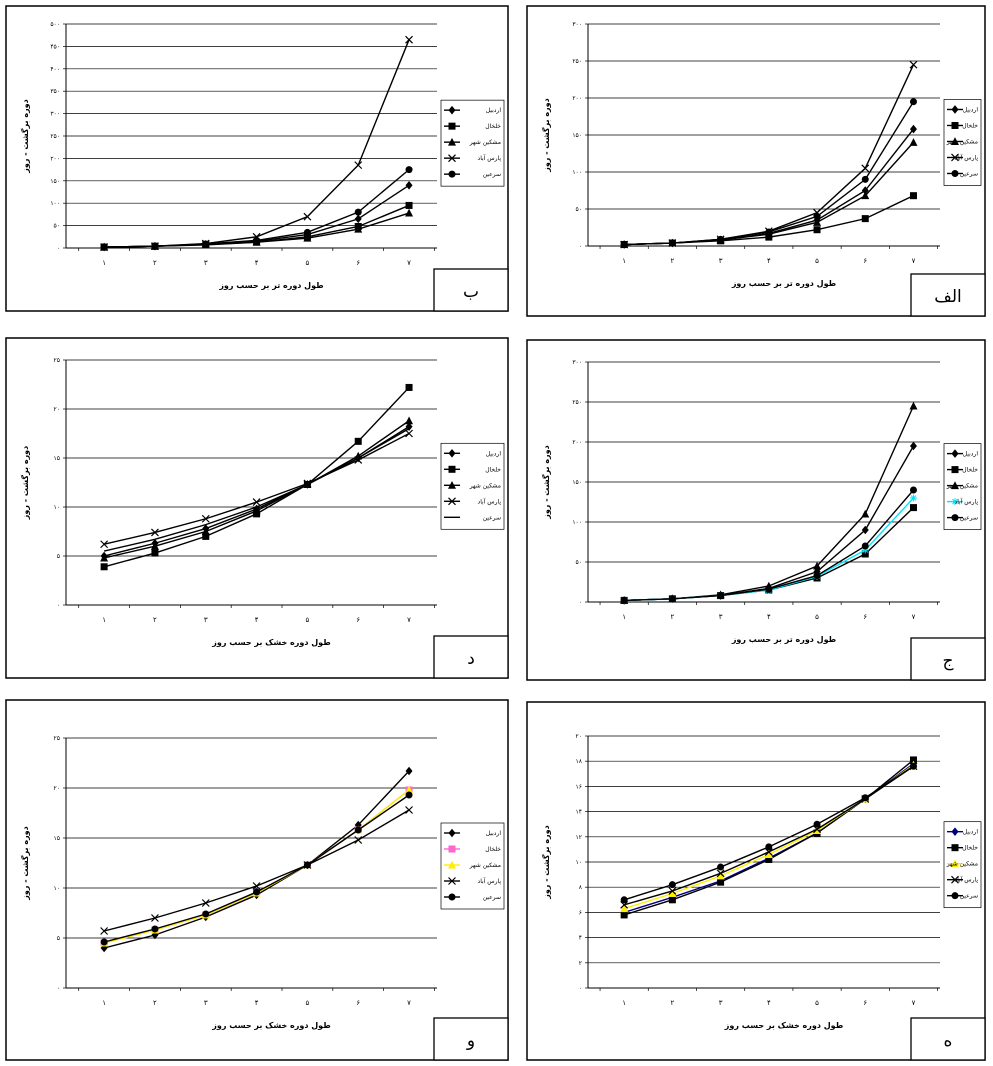 This screenshot has width=993, height=1066. Describe the element at coordinates (769, 1003) in the screenshot. I see `x-tick-label: ۴` at that location.